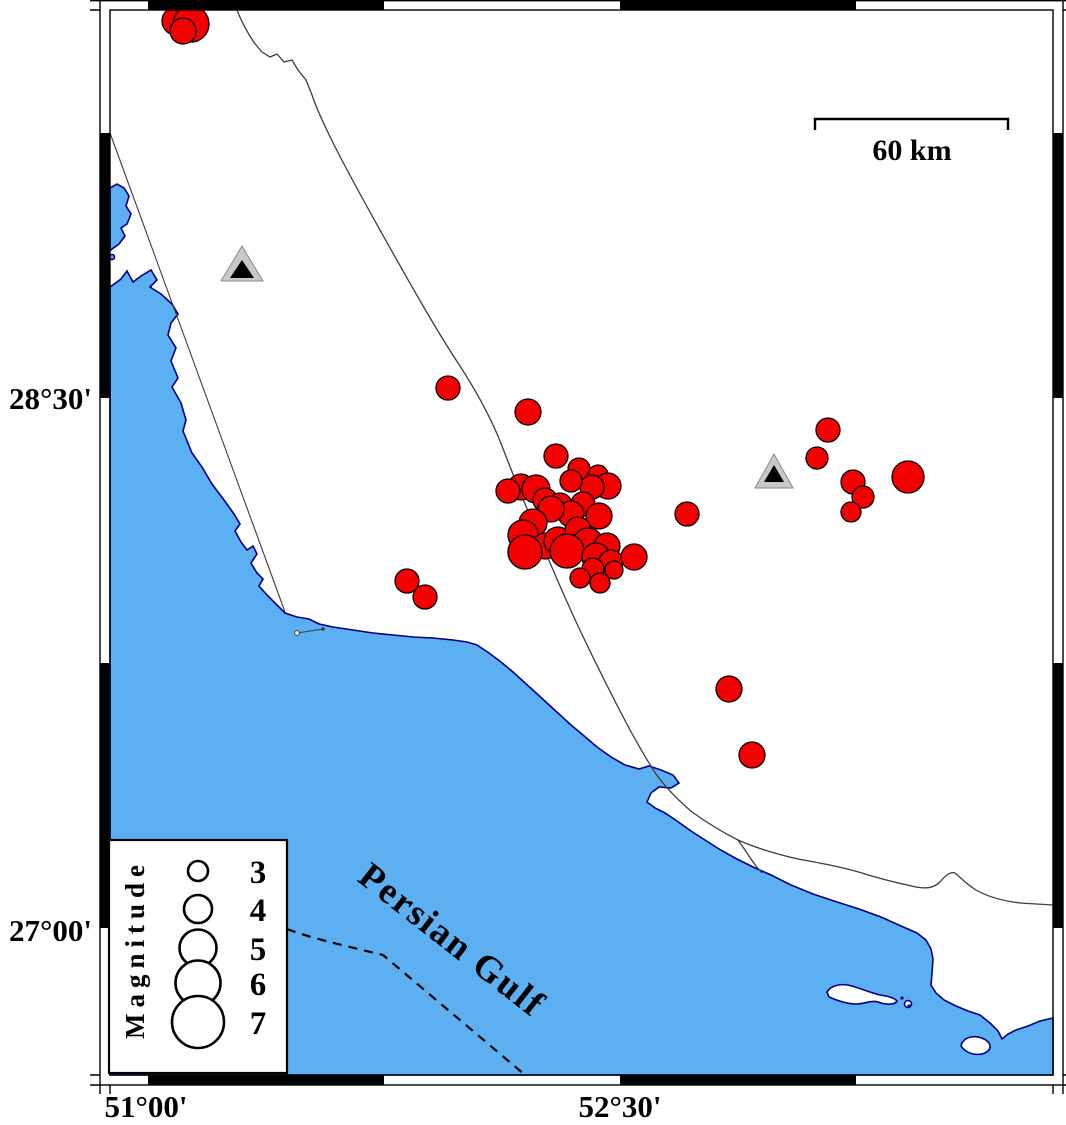 Image resolution: width=1066 pixels, height=1125 pixels. Describe the element at coordinates (507, 367) in the screenshot. I see `station-markers` at that location.